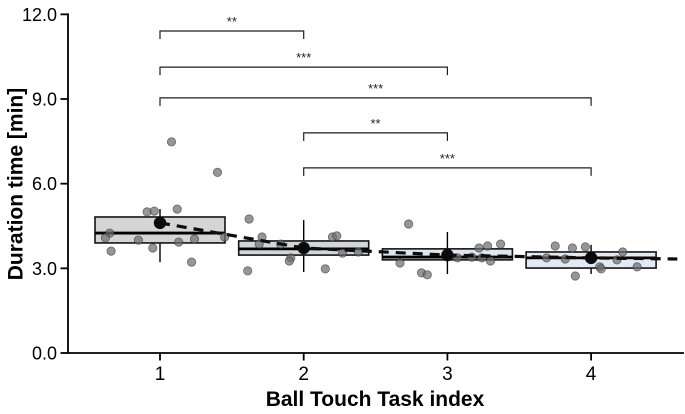 This screenshot has width=685, height=414. Describe the element at coordinates (160, 374) in the screenshot. I see `x-tick-label: 1` at that location.